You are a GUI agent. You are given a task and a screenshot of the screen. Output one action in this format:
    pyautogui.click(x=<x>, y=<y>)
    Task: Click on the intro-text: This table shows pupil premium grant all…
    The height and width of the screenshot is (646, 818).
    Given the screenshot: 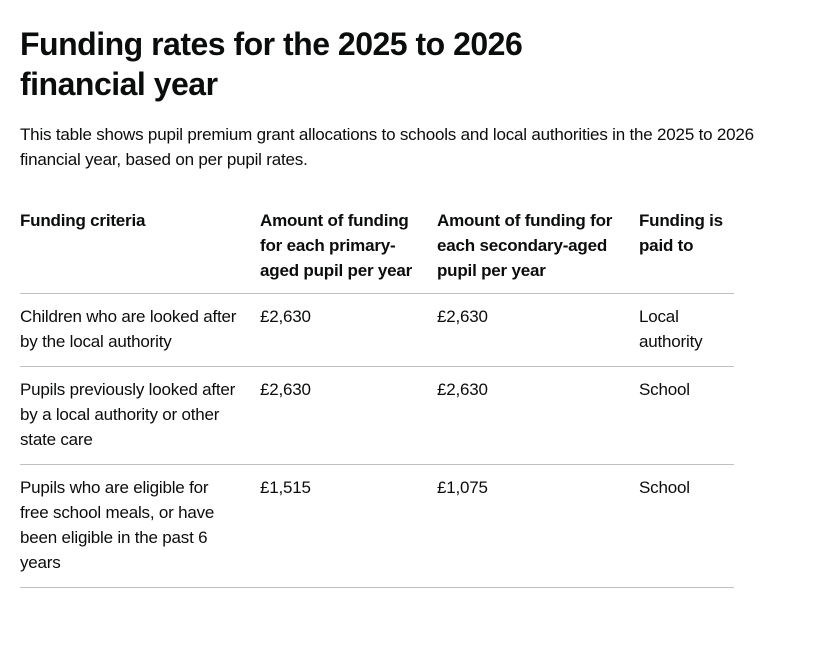 What is the action you would take?
    pyautogui.click(x=387, y=147)
    